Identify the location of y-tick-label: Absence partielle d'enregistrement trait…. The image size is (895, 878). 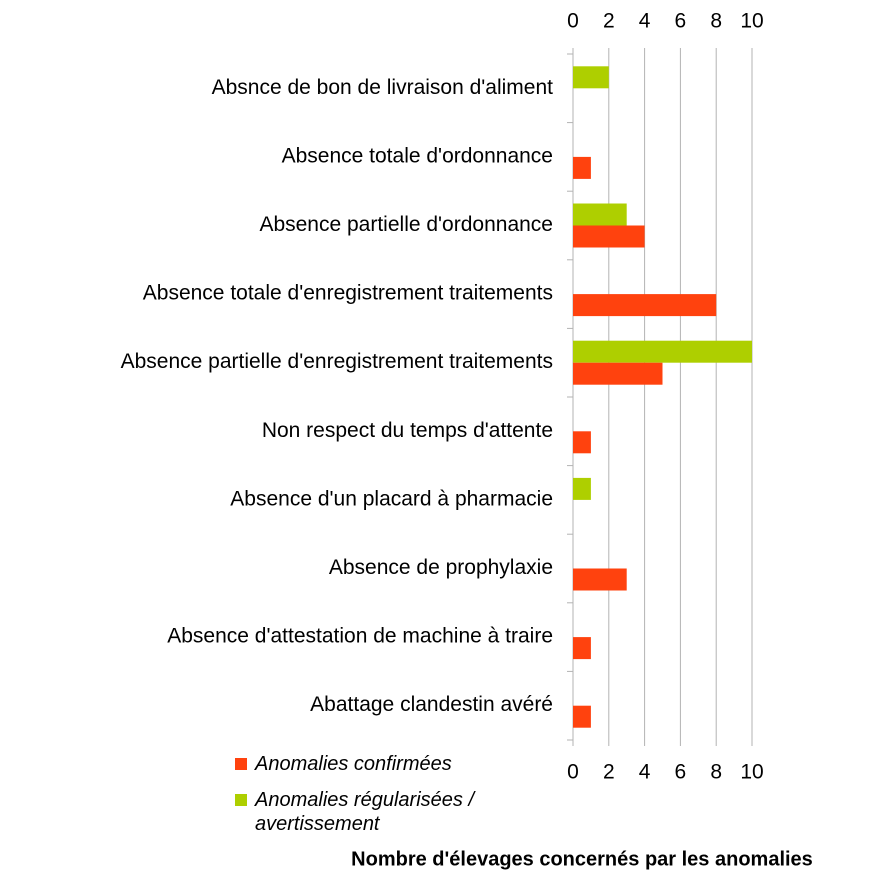
(337, 361).